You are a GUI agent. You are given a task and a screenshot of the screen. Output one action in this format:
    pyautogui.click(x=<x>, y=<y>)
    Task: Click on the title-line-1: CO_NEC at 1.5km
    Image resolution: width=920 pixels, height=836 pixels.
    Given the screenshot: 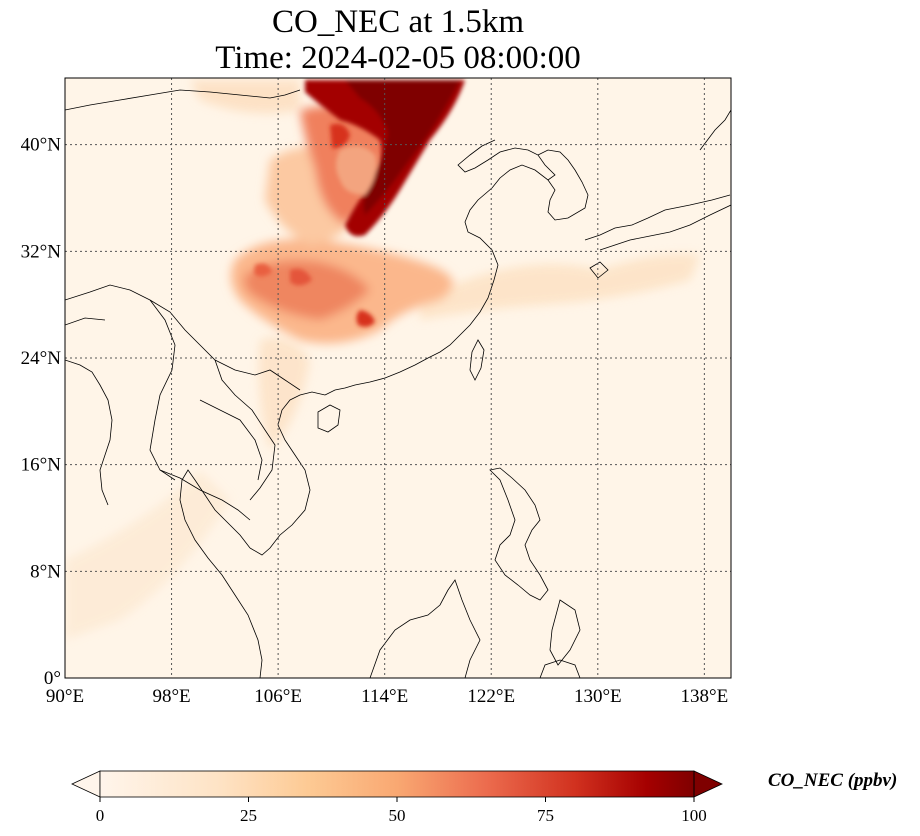 What is the action you would take?
    pyautogui.click(x=398, y=22)
    